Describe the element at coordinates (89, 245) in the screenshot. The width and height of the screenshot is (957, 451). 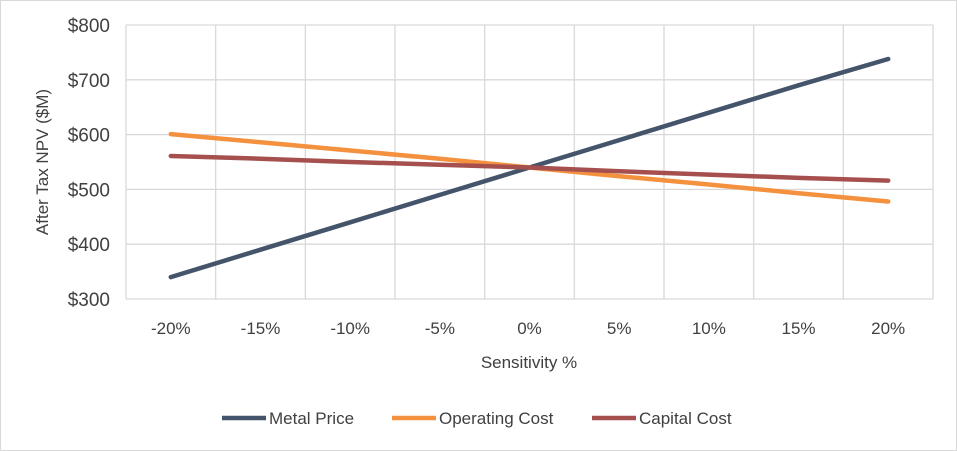
I see `y-tick-label: $400` at that location.